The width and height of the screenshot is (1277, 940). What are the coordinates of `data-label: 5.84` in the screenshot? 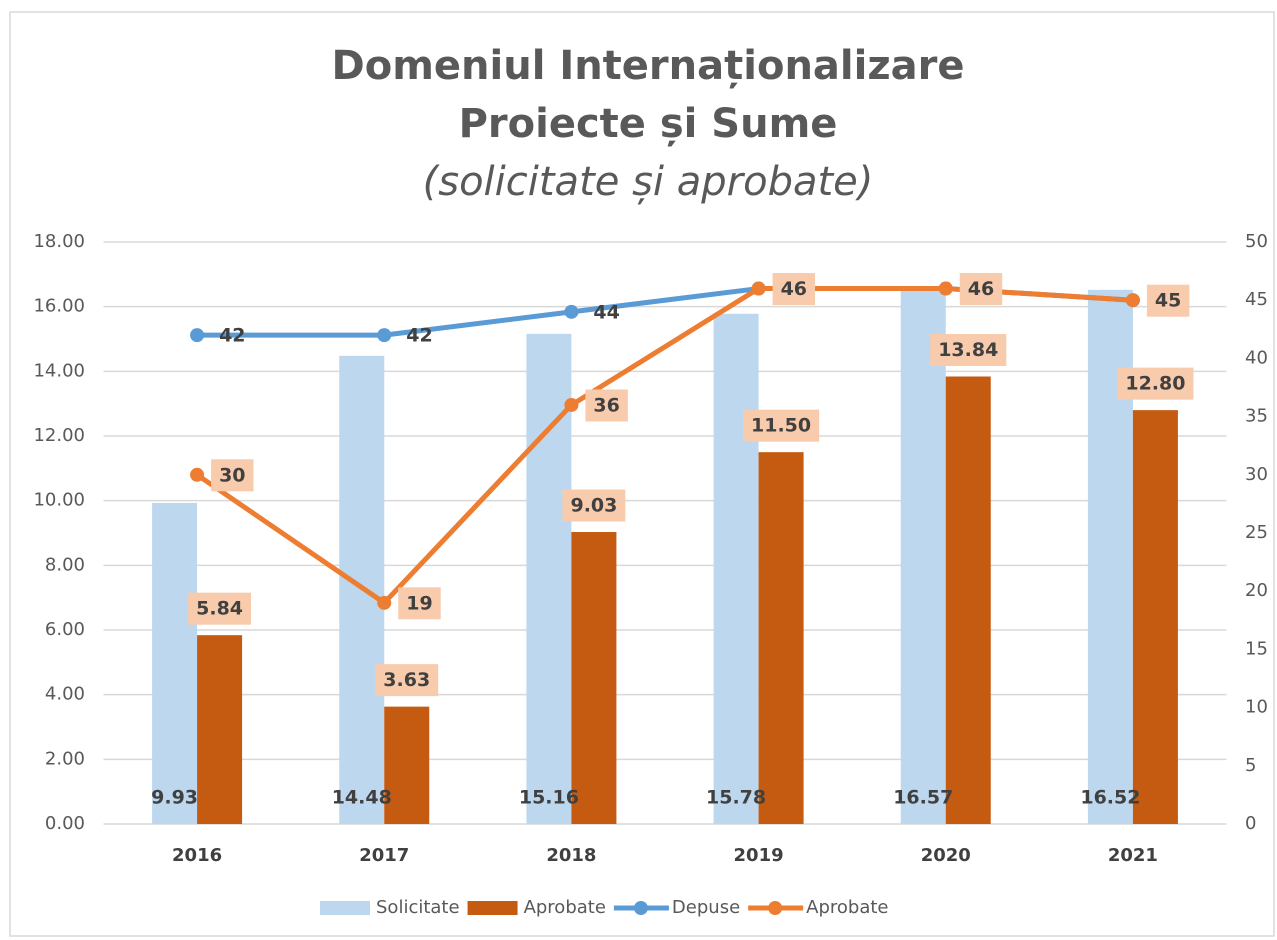 It's located at (219, 609).